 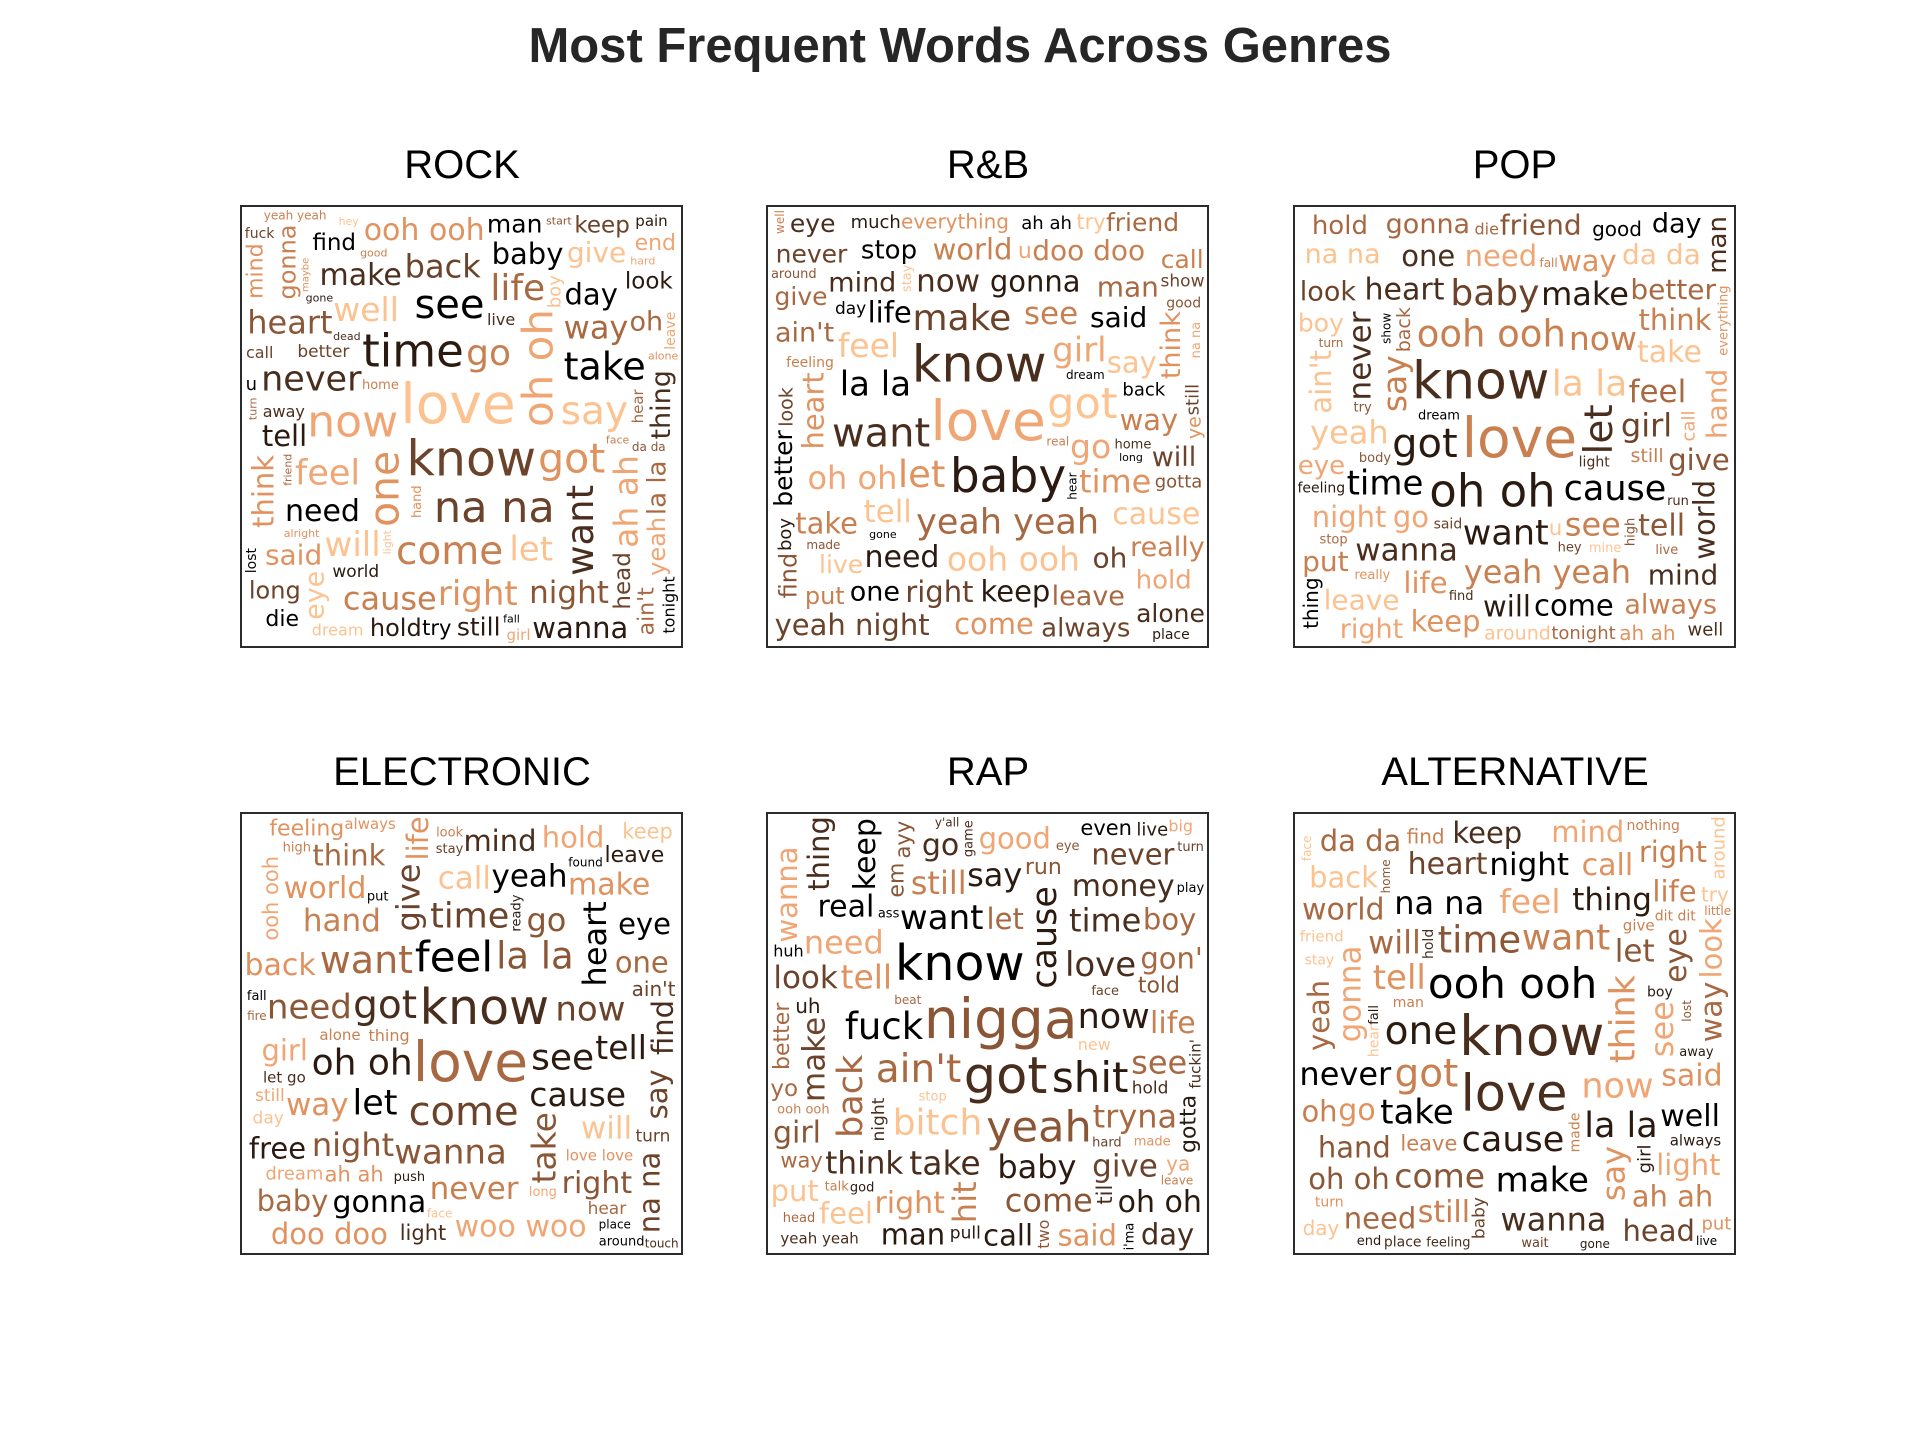 I want to click on word-real: real, so click(x=845, y=906).